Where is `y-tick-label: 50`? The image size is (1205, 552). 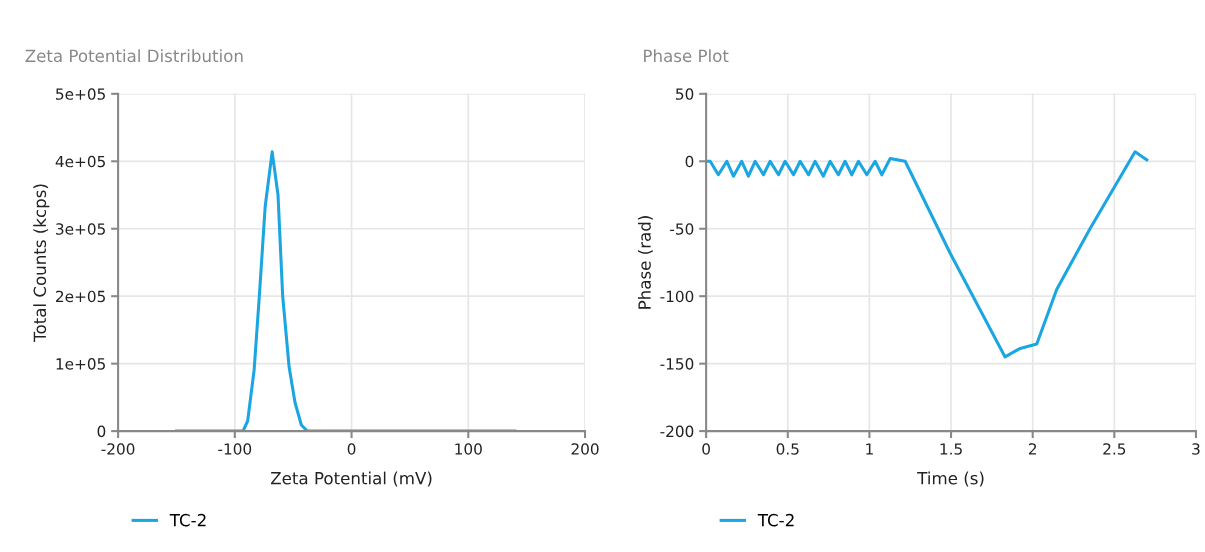 y-tick-label: 50 is located at coordinates (685, 94).